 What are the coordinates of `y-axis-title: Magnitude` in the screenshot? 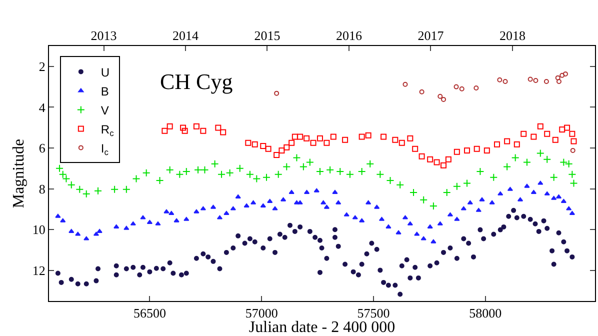 It's located at (19, 173).